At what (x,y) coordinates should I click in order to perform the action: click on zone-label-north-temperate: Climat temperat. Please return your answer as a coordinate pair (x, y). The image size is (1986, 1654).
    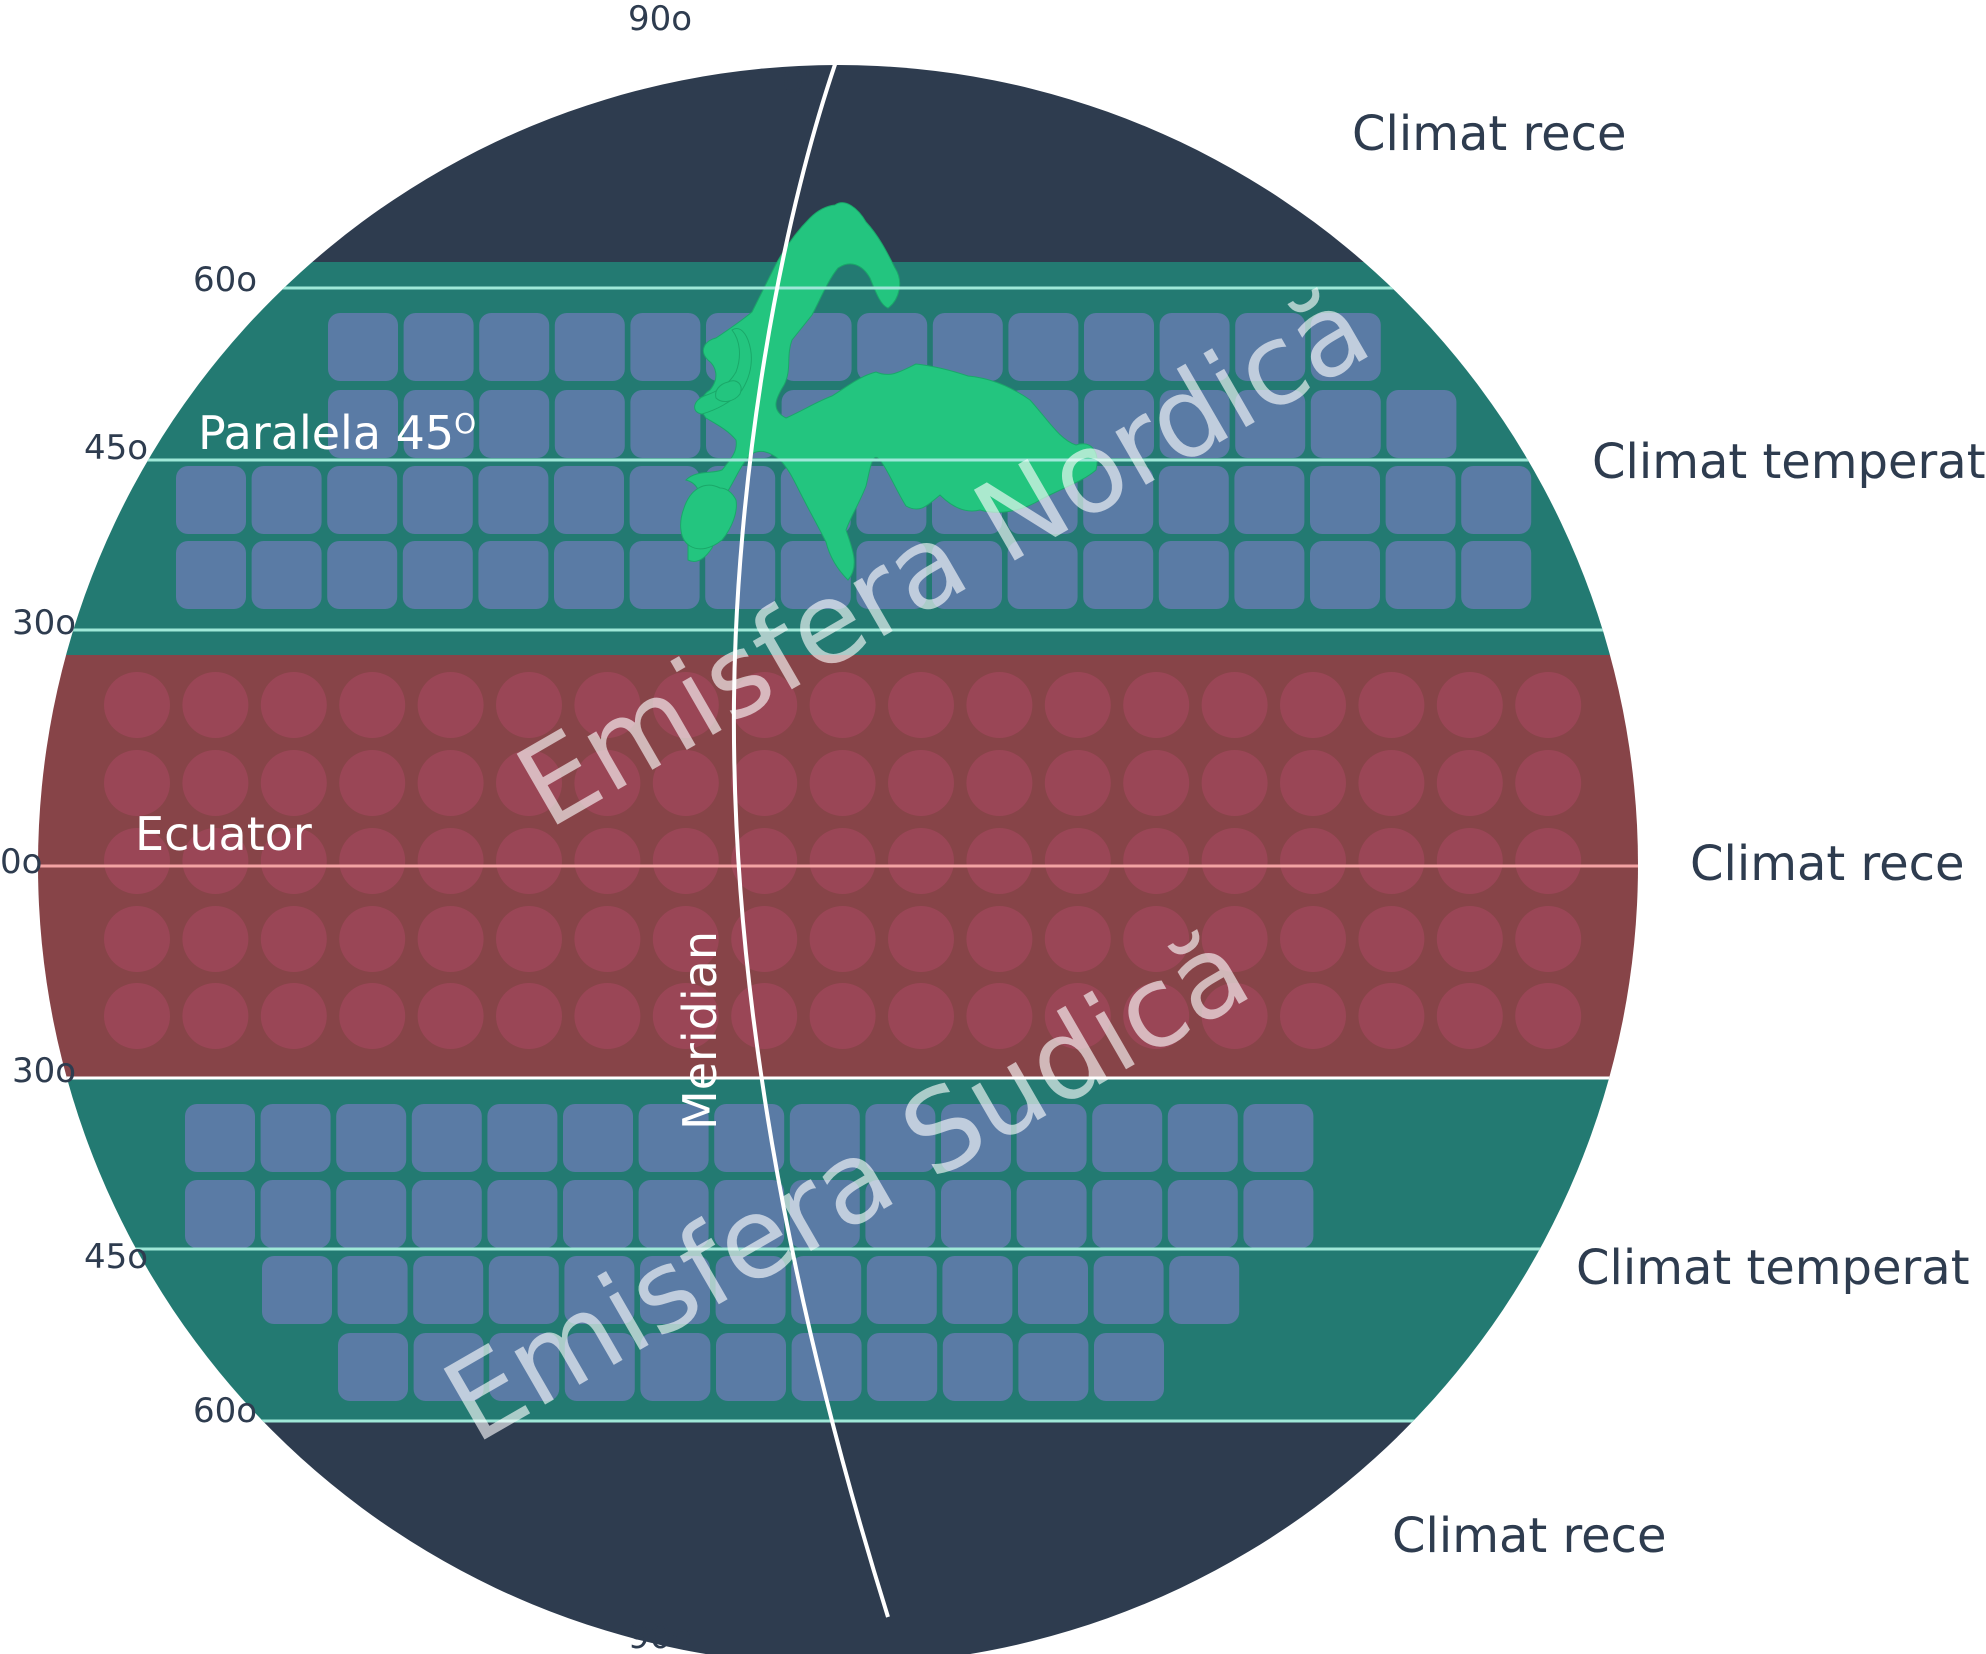
    Looking at the image, I should click on (1789, 462).